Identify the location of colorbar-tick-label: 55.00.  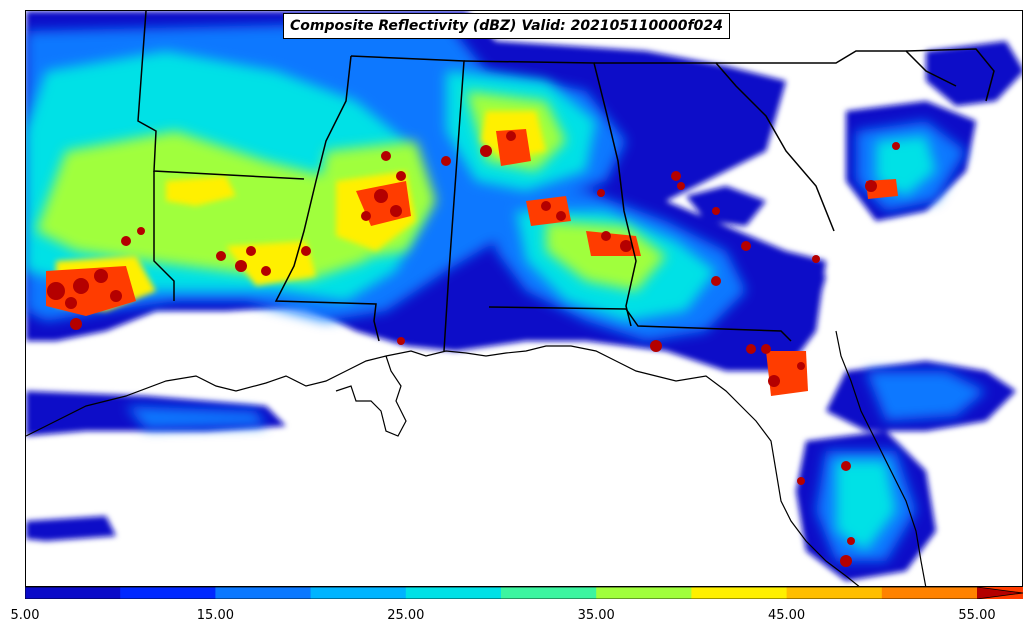
(977, 615).